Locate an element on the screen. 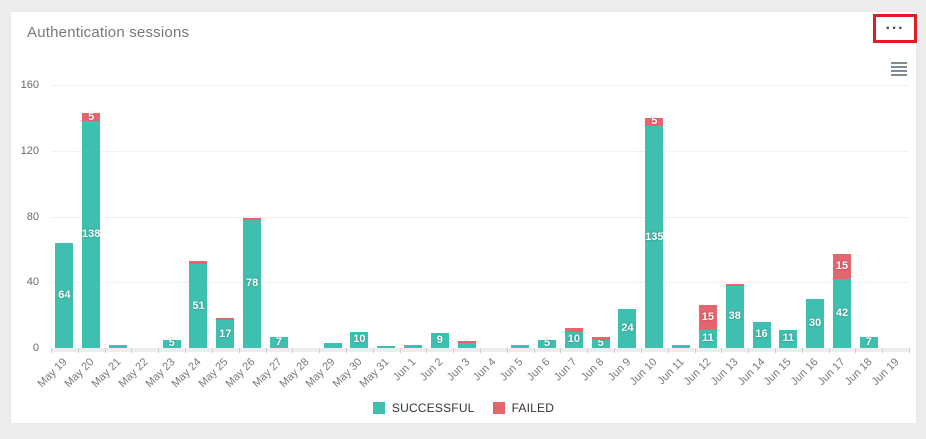  legend-label: SUCCESSFUL is located at coordinates (433, 408).